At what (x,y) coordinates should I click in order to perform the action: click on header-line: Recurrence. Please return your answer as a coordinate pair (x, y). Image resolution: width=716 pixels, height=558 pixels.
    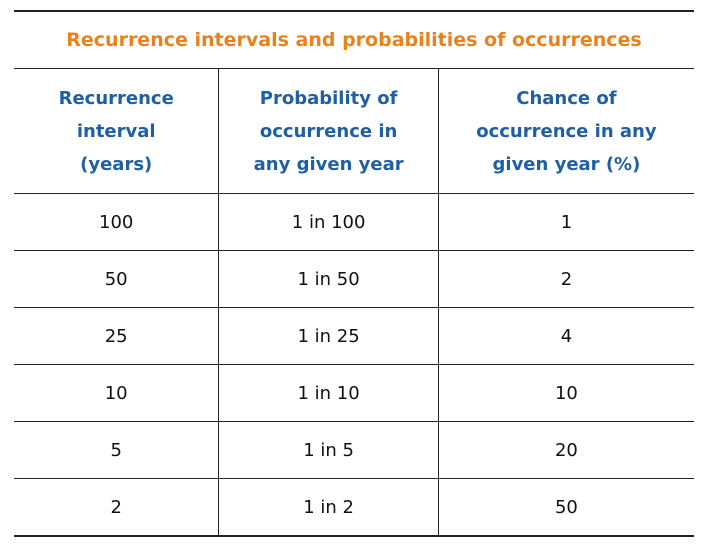
    Looking at the image, I should click on (116, 98).